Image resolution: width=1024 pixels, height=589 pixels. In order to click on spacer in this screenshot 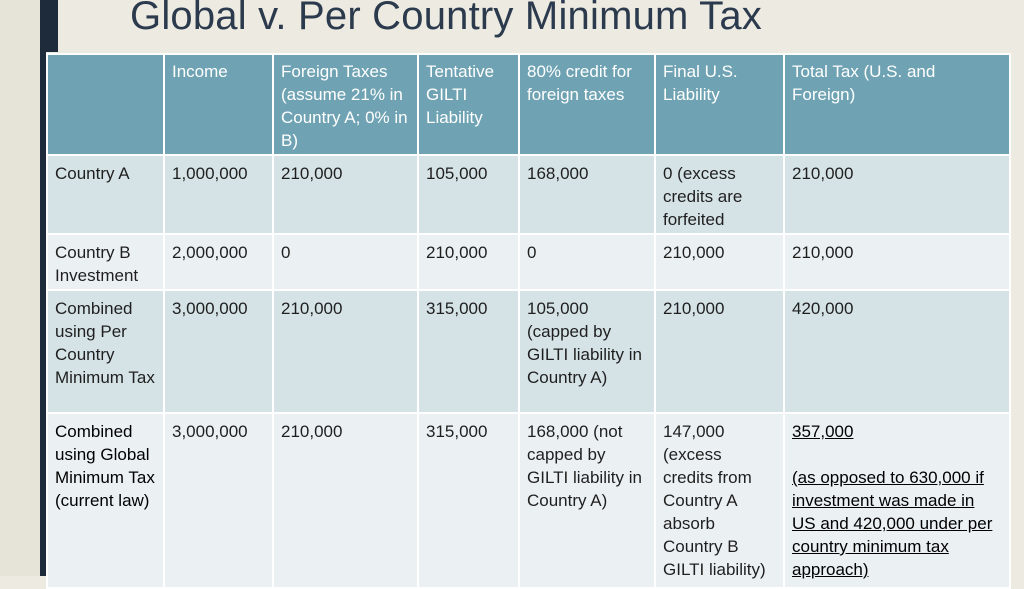, I will do `click(897, 454)`.